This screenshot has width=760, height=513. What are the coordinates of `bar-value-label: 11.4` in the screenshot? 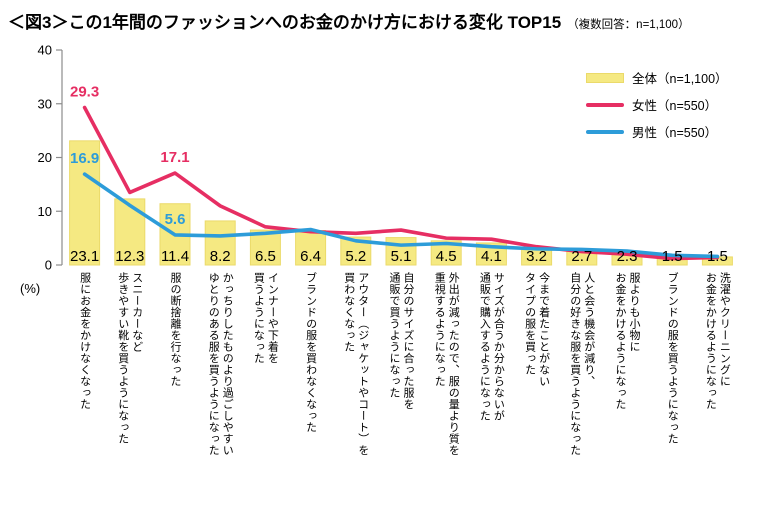 It's located at (175, 256).